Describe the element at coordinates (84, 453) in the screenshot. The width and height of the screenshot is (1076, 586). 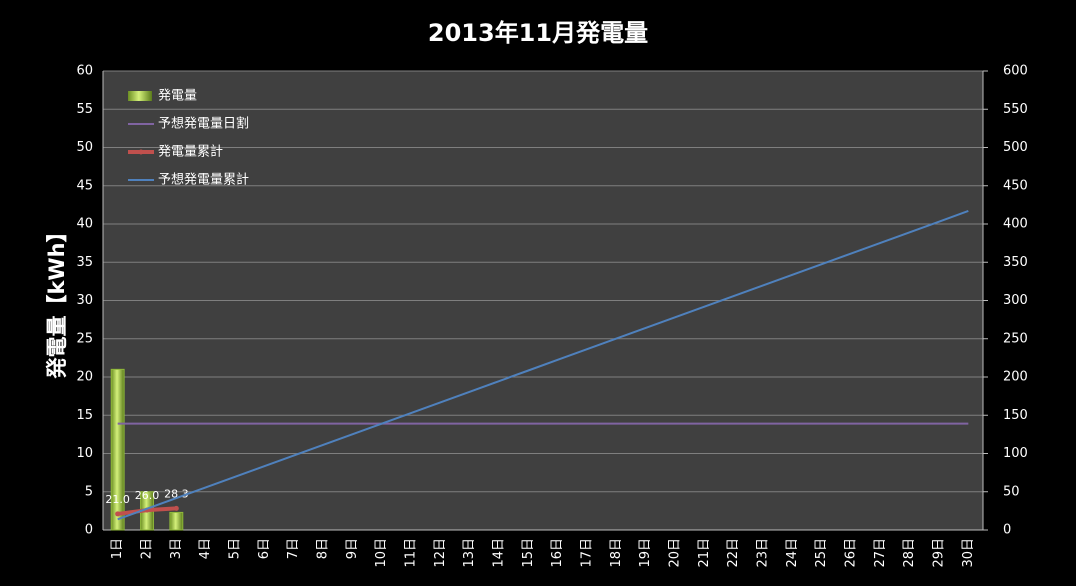
I see `y-tick-label: 10` at that location.